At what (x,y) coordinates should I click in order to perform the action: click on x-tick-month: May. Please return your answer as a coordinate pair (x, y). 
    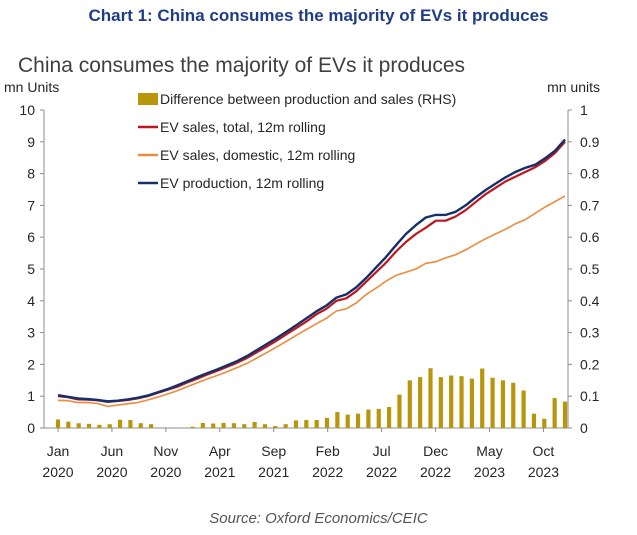
    Looking at the image, I should click on (489, 451).